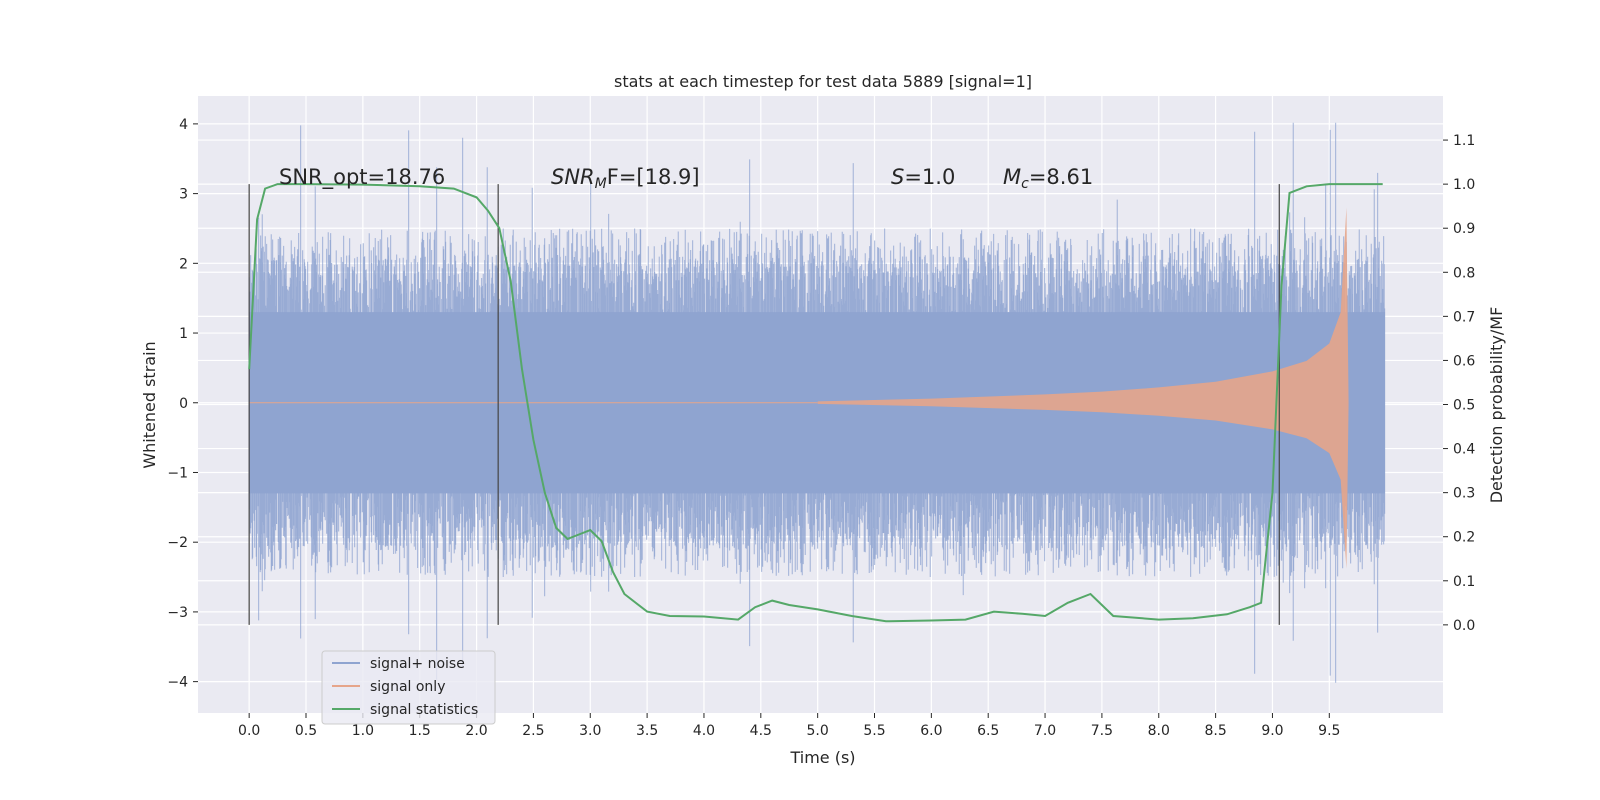 This screenshot has width=1600, height=800. Describe the element at coordinates (149, 404) in the screenshot. I see `y-axis-label: Whitened strain` at that location.